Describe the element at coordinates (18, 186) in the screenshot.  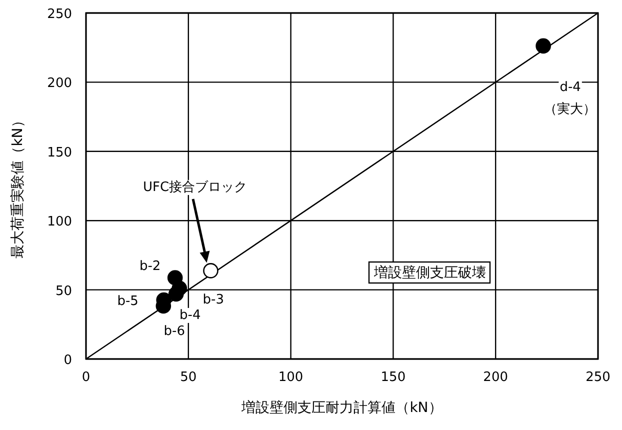
I see `y-axis-title: 最大荷重実験値（kN）` at that location.